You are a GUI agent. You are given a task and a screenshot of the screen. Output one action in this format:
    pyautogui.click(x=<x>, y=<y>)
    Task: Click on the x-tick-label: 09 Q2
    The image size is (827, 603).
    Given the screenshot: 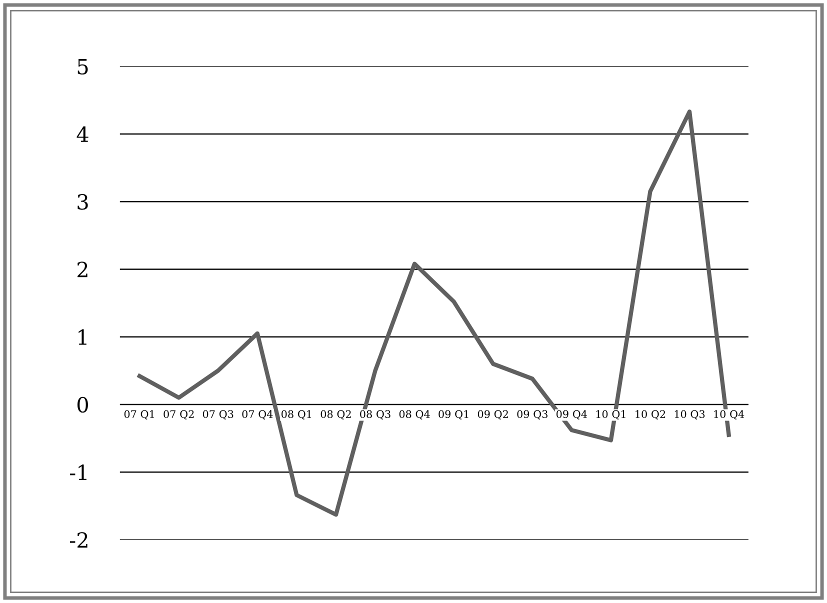 What is the action you would take?
    pyautogui.click(x=493, y=415)
    